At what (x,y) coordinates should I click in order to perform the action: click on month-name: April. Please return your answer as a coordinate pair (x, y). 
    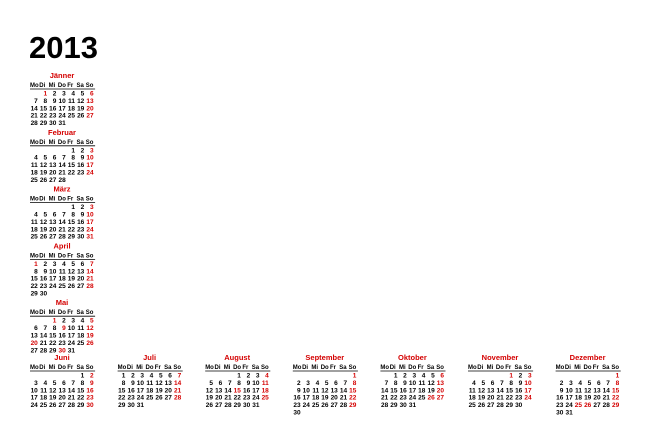
    Looking at the image, I should click on (61, 245).